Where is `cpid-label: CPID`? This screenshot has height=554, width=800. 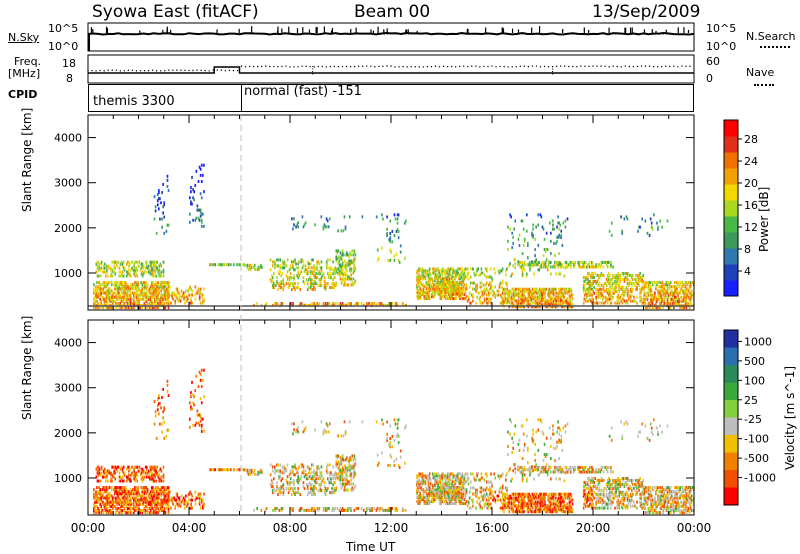 cpid-label: CPID is located at coordinates (23, 94).